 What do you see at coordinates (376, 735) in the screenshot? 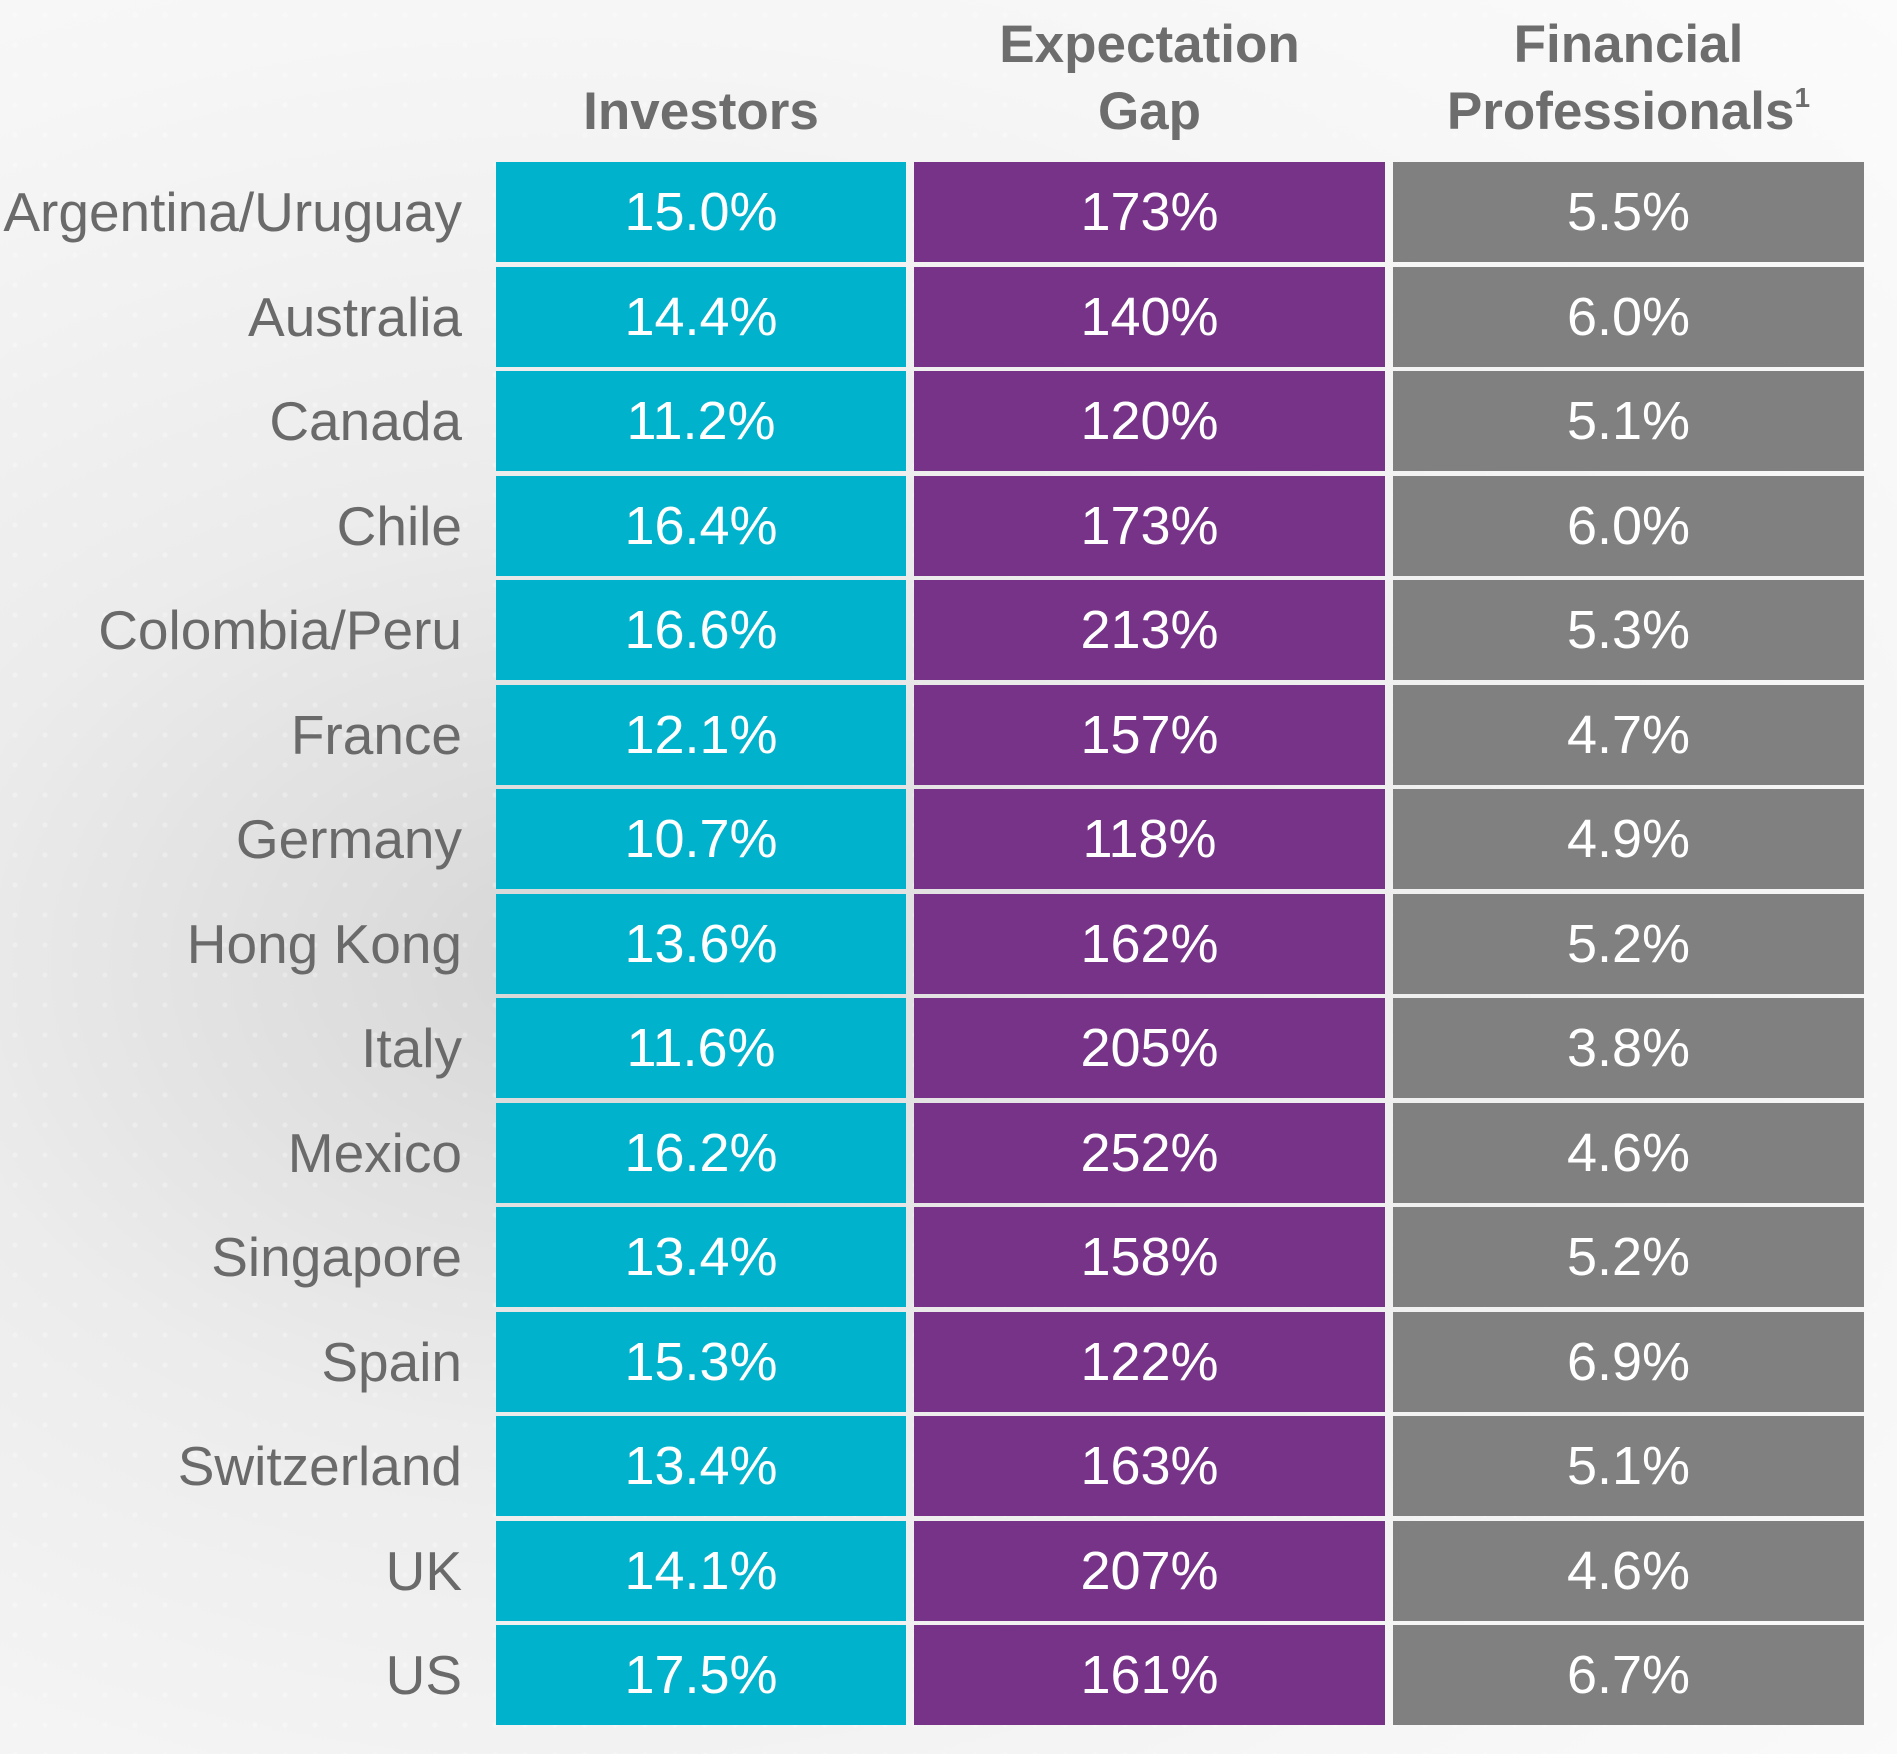
I see `country-label: France` at bounding box center [376, 735].